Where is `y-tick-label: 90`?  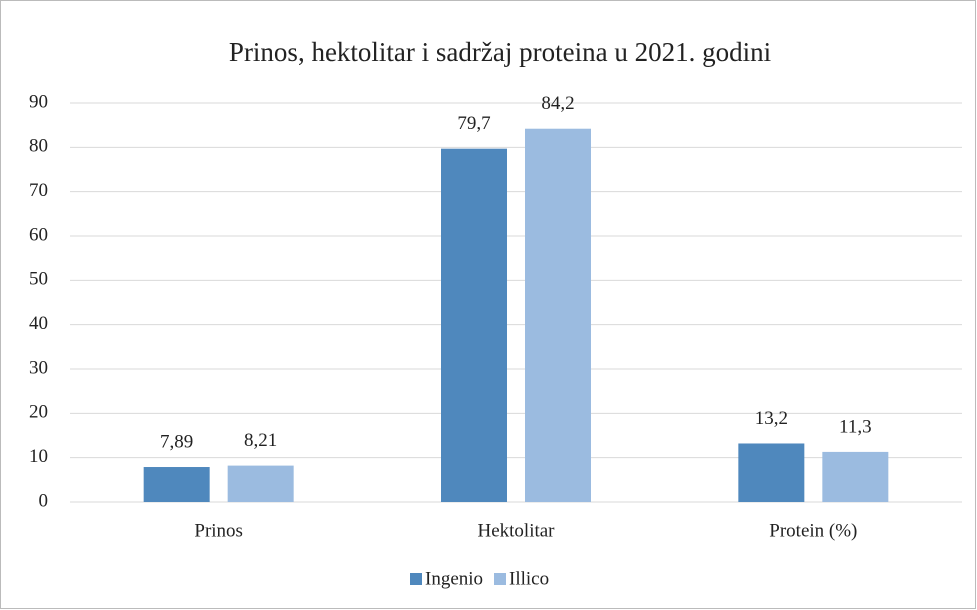 y-tick-label: 90 is located at coordinates (38, 101).